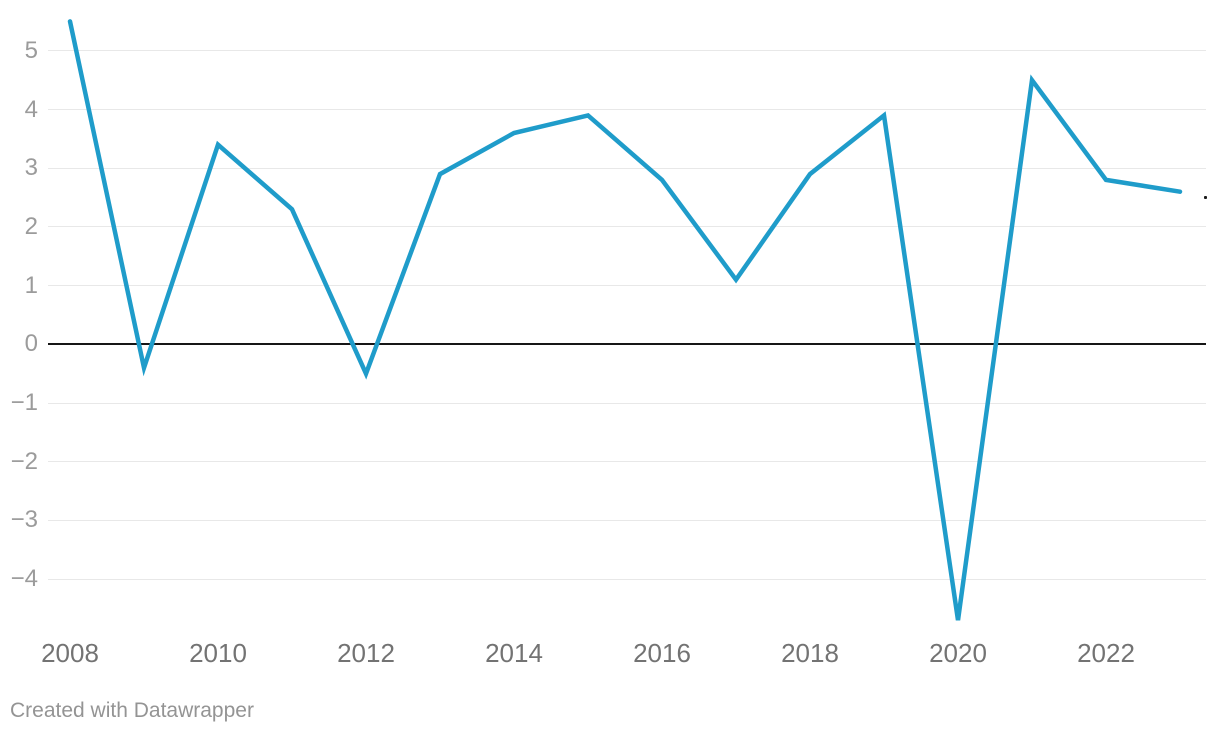 The width and height of the screenshot is (1220, 738). I want to click on x-tick-label: 2020, so click(958, 653).